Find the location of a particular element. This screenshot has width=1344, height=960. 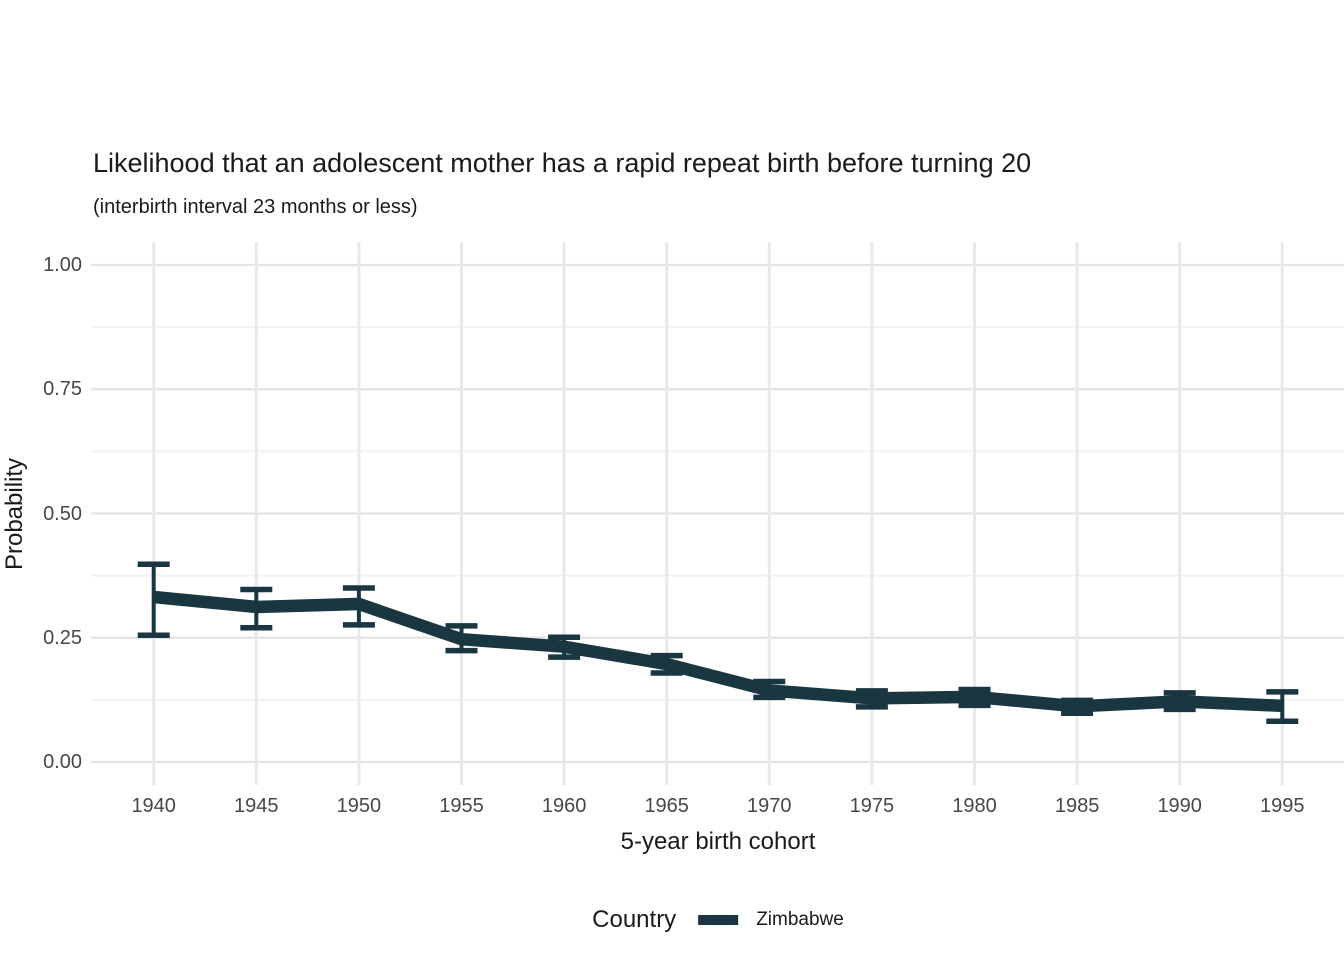

y-tick-label-0.25: 0.25 is located at coordinates (62, 637).